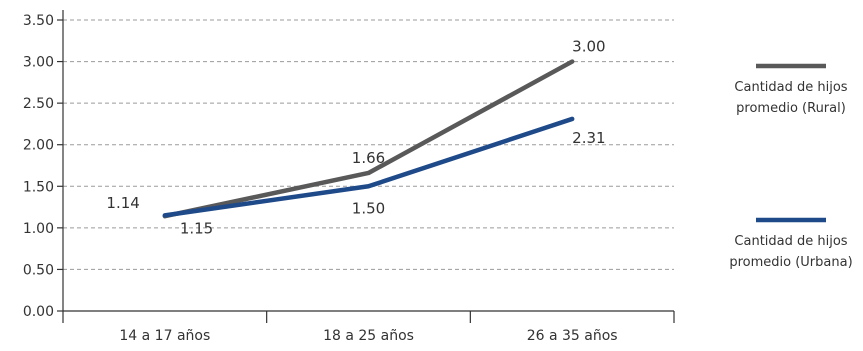 The width and height of the screenshot is (863, 351). What do you see at coordinates (38, 21) in the screenshot?
I see `y-tick-label: 3.50` at bounding box center [38, 21].